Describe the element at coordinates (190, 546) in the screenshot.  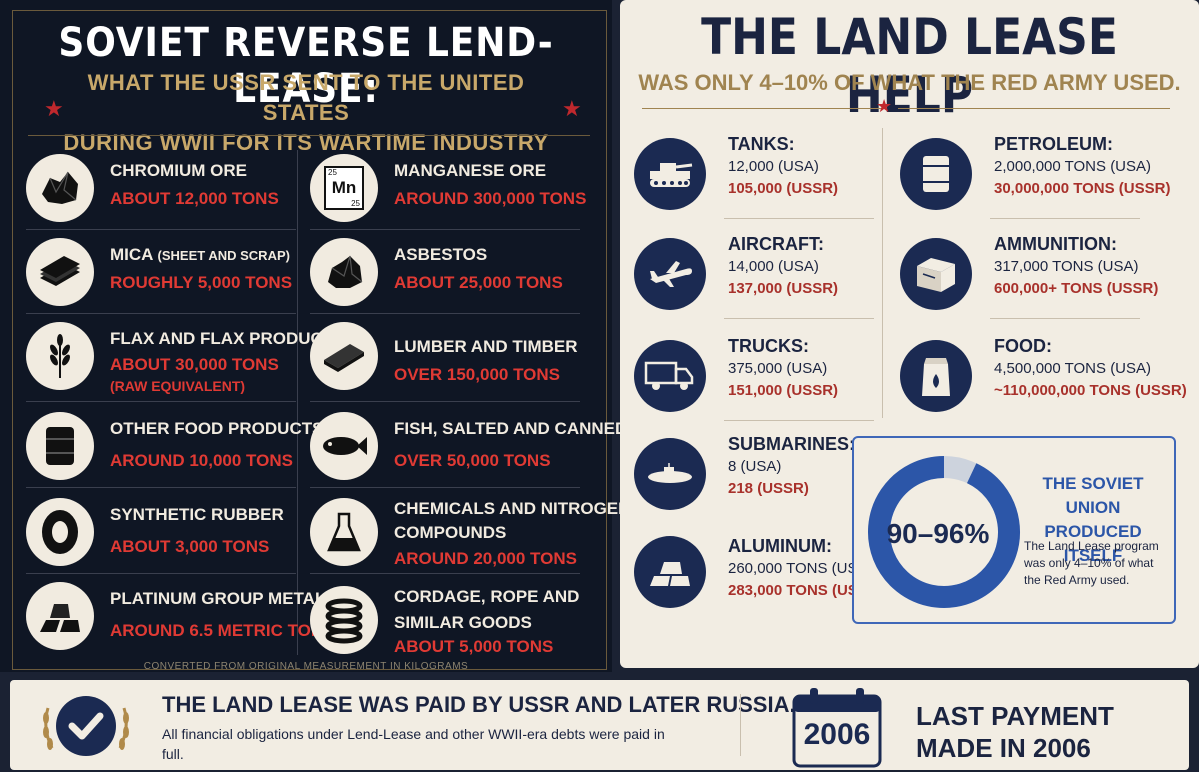
I see `item-amount: ABOUT 3,000 TONS` at that location.